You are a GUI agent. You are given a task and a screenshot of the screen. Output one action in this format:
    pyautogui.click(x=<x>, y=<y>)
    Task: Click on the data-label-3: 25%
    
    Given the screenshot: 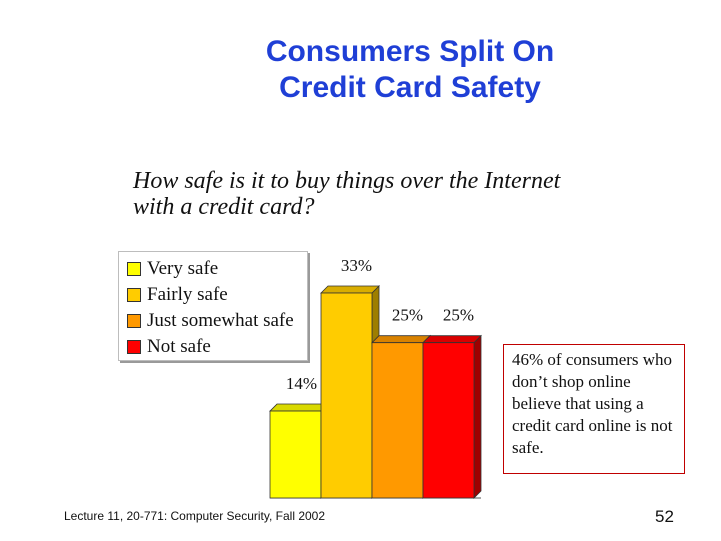 What is the action you would take?
    pyautogui.click(x=407, y=315)
    